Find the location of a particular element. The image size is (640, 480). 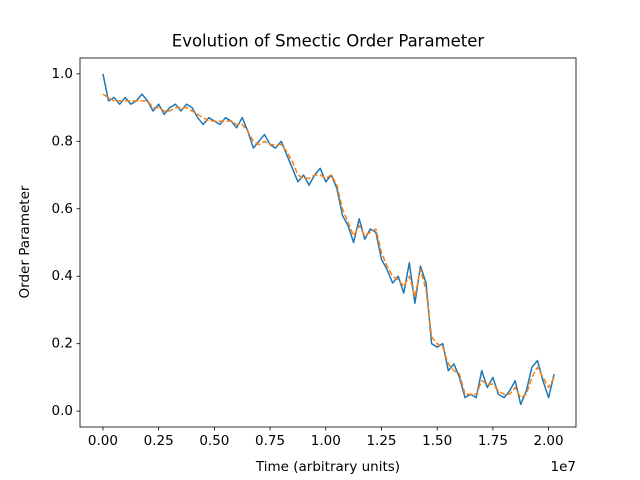

chart-title: Evolution of Smectic Order Parameter is located at coordinates (328, 41).